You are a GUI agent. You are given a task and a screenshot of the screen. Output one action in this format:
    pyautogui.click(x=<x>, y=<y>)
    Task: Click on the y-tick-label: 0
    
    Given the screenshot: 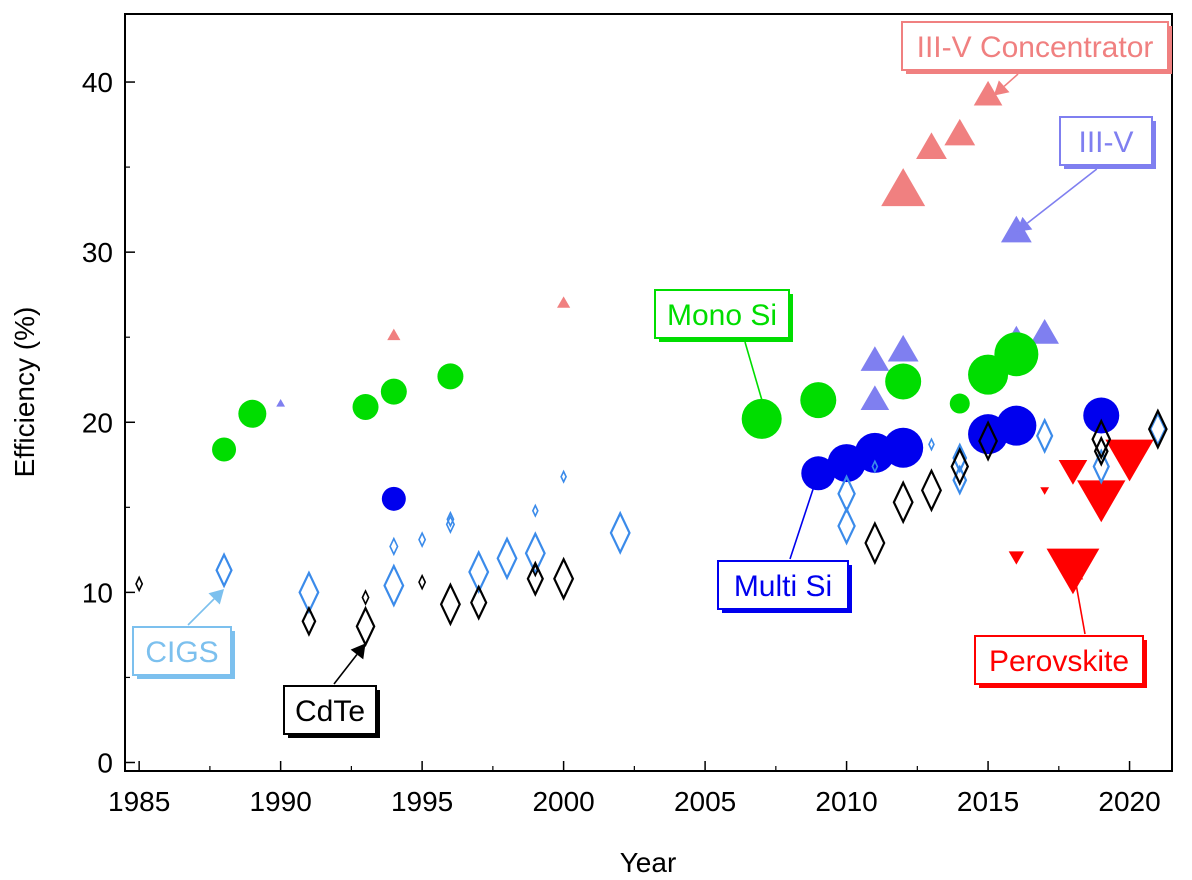 What is the action you would take?
    pyautogui.click(x=105, y=762)
    